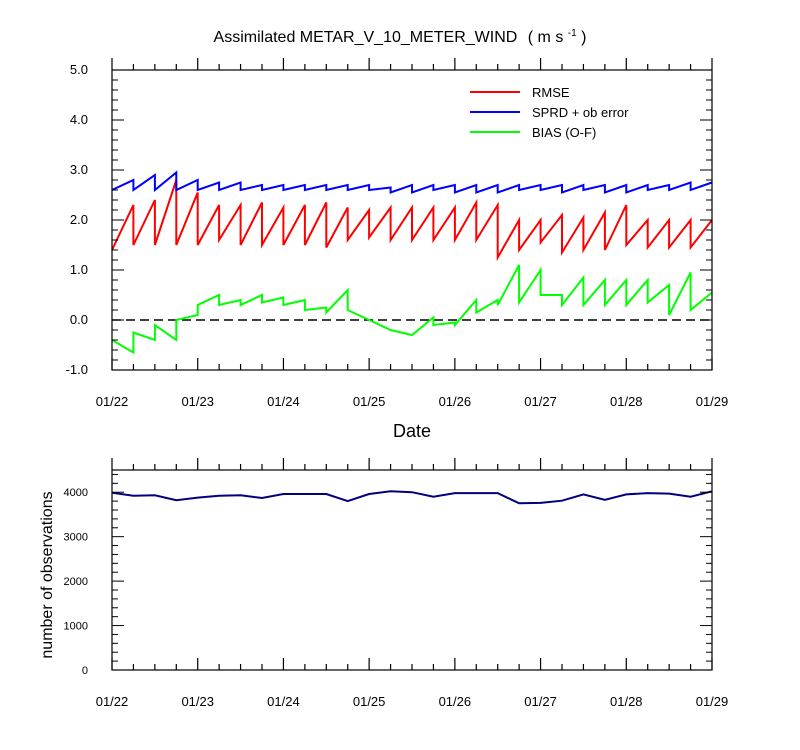  What do you see at coordinates (412, 309) in the screenshot?
I see `series-line-bias-o-f` at bounding box center [412, 309].